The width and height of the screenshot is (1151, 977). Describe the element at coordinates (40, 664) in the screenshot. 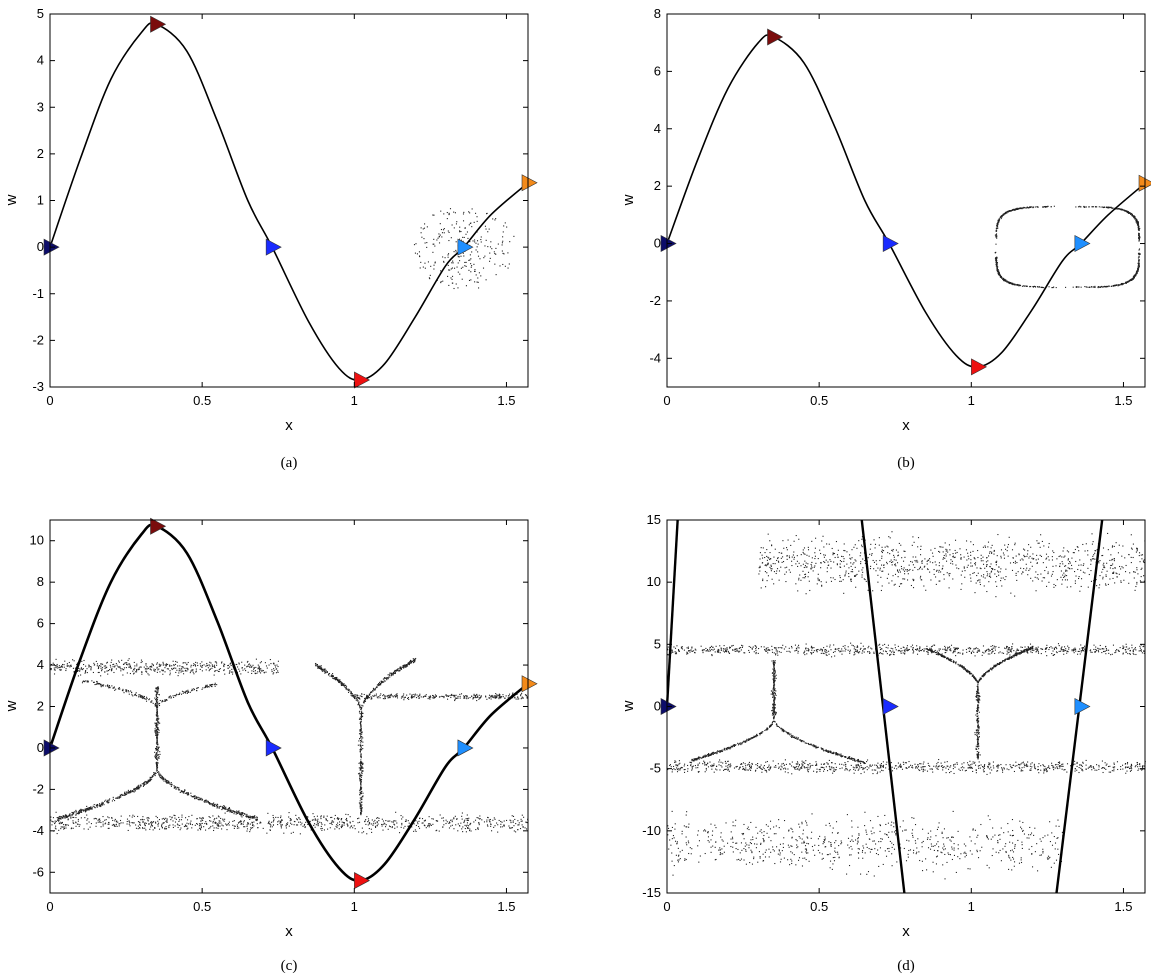

I see `y-tick-label: 4` at that location.